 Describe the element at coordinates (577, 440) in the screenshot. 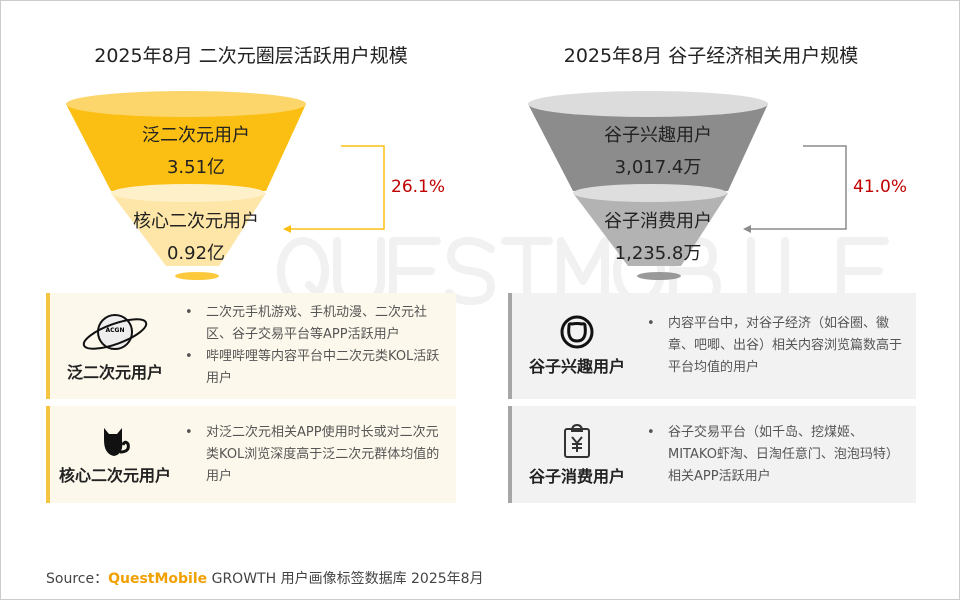

I see `yen-clipboard-icon` at that location.